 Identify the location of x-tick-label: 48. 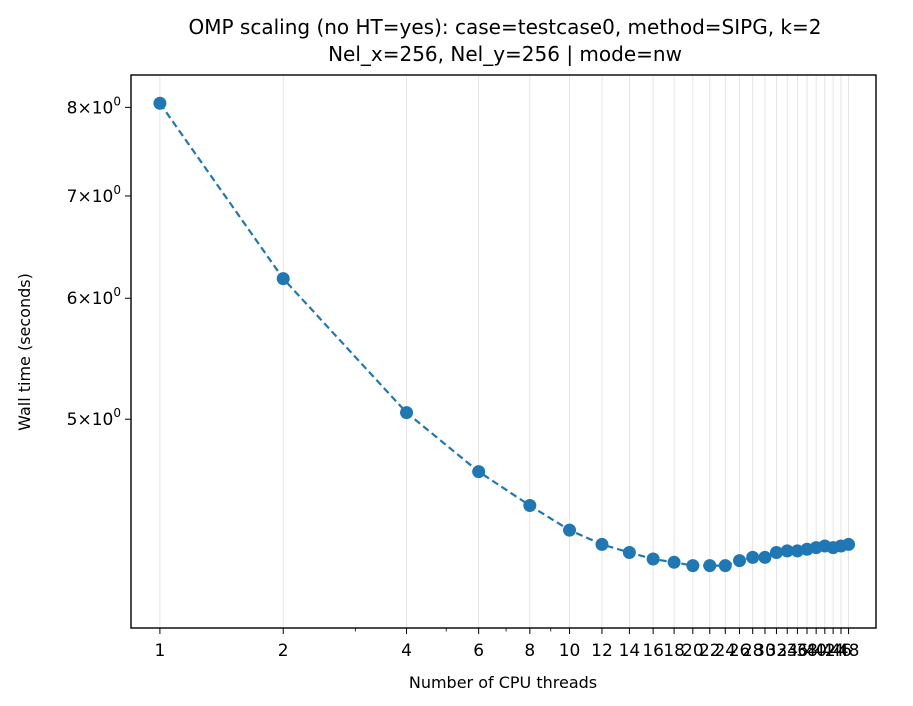
(849, 651).